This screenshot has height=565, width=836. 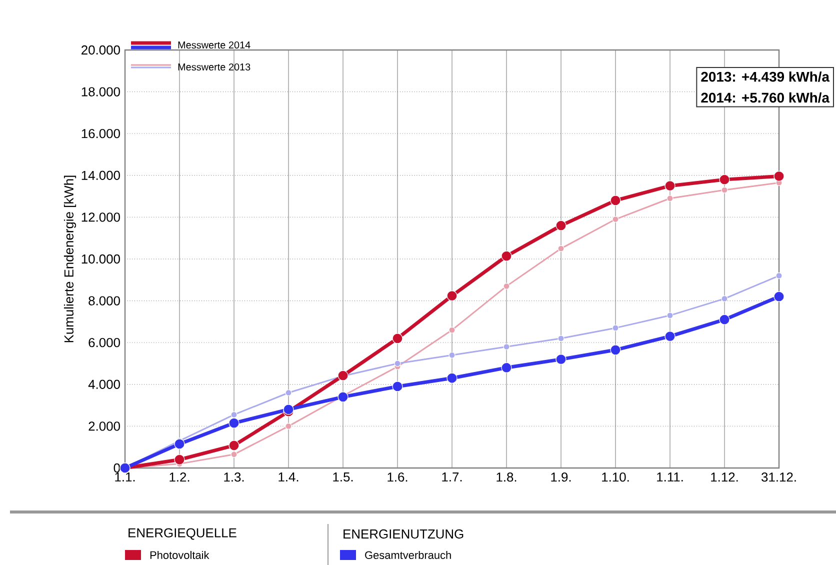 What do you see at coordinates (404, 534) in the screenshot?
I see `text: ENERGIENUTZUNG` at bounding box center [404, 534].